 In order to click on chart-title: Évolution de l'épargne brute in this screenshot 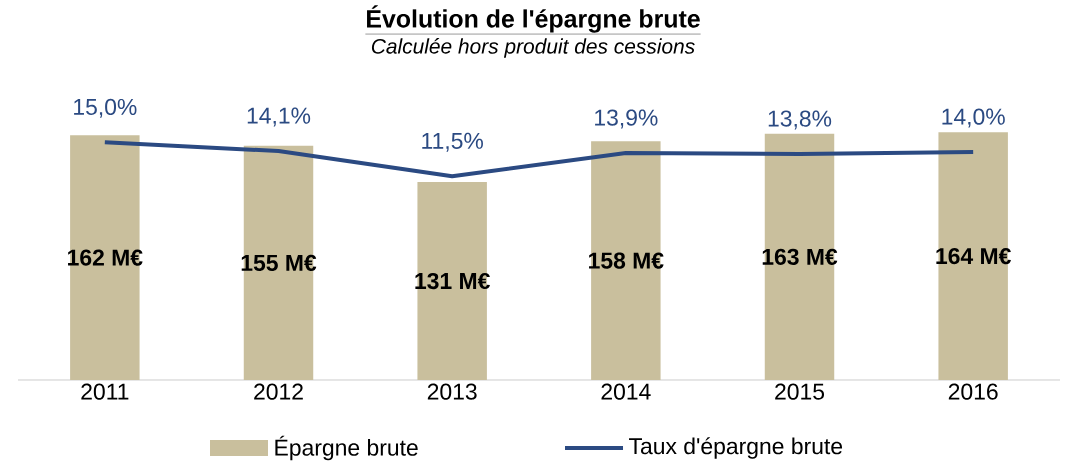, I will do `click(533, 19)`.